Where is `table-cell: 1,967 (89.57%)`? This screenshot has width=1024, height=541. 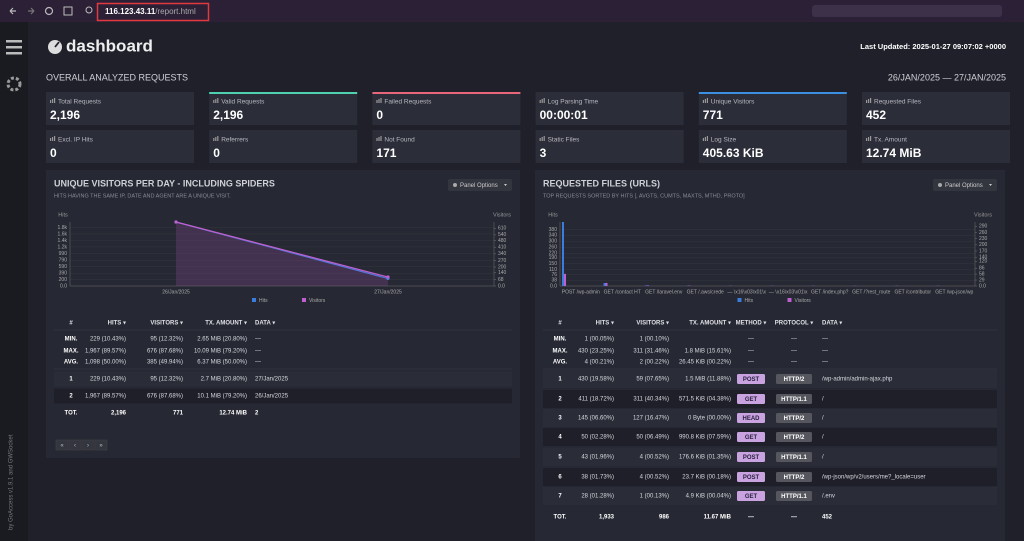 table-cell: 1,967 (89.57%) is located at coordinates (105, 397).